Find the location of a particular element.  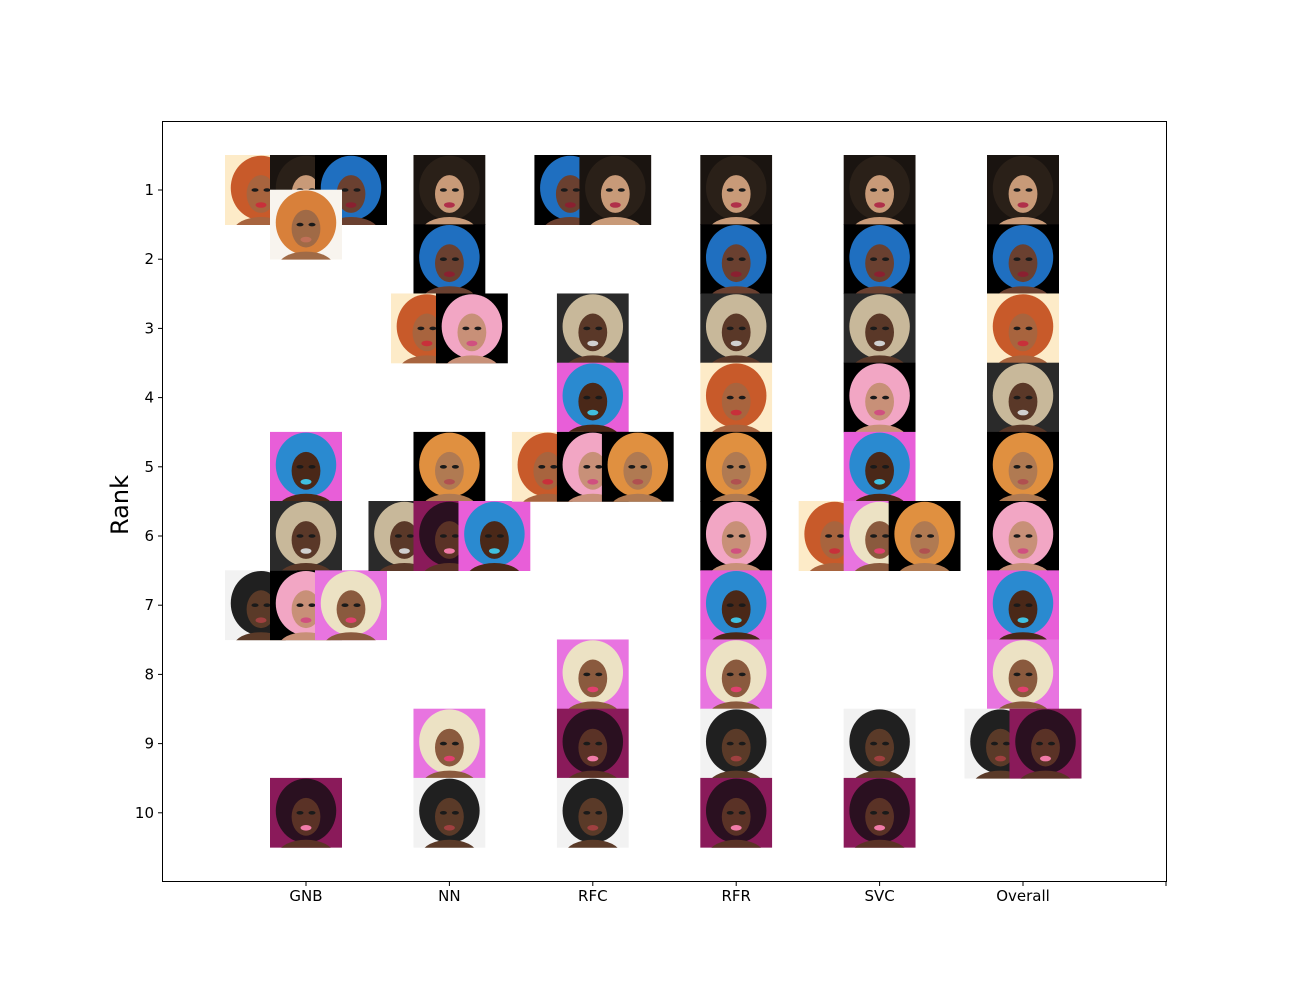

y-tick-label: 3 is located at coordinates (149, 328).